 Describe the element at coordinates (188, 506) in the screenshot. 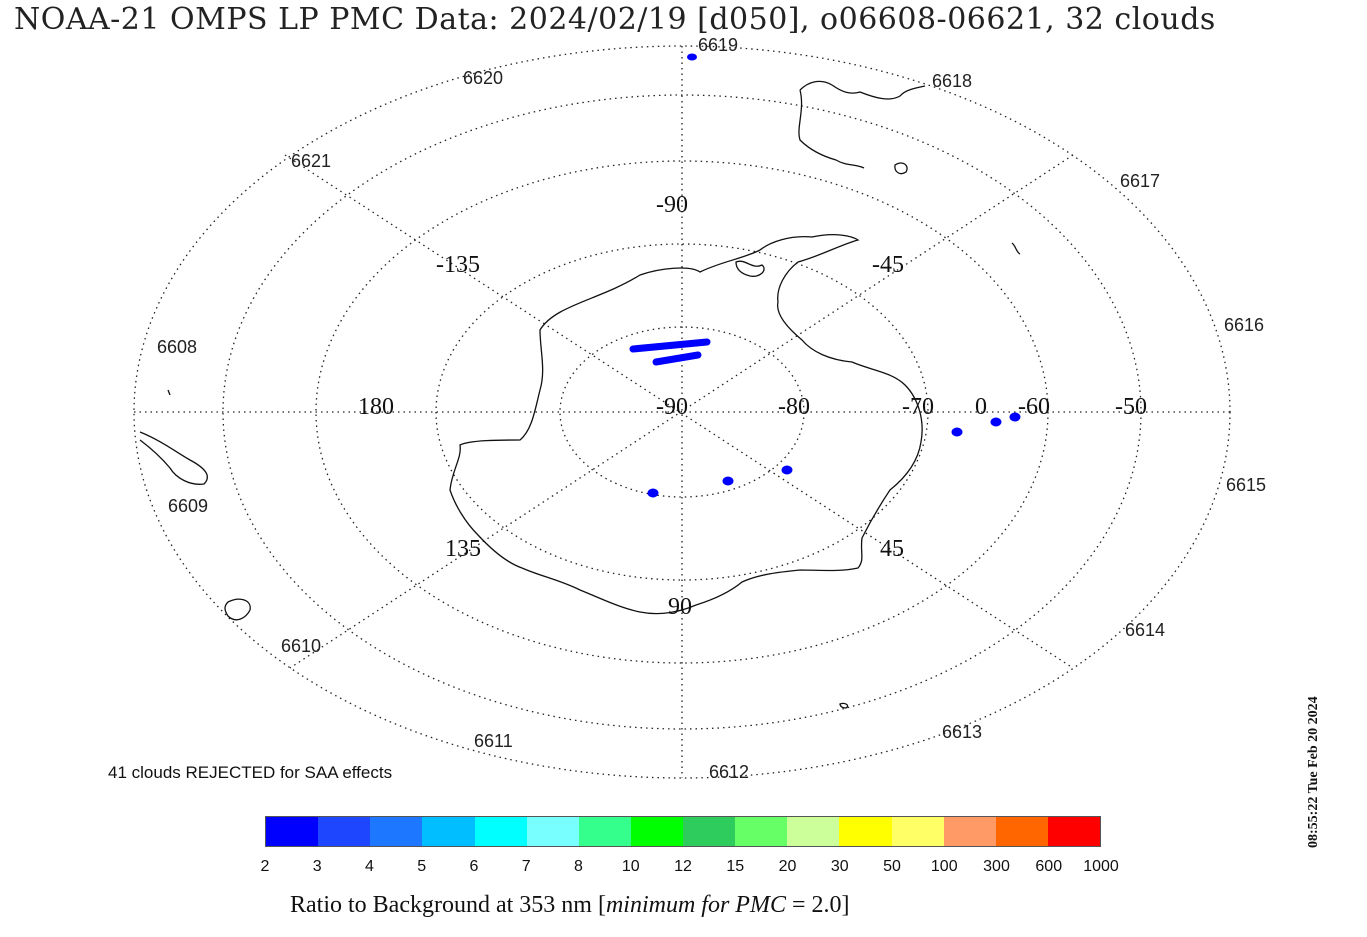

I see `orbit-label-6609: 6609` at that location.